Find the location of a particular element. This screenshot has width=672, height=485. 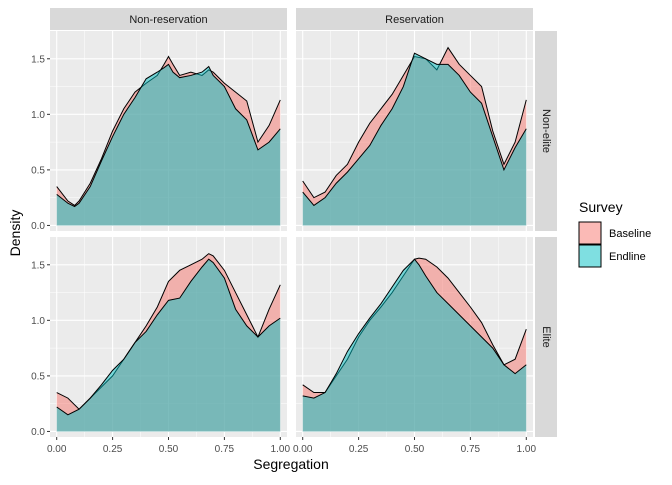

facet-strip-reservation is located at coordinates (414, 19).